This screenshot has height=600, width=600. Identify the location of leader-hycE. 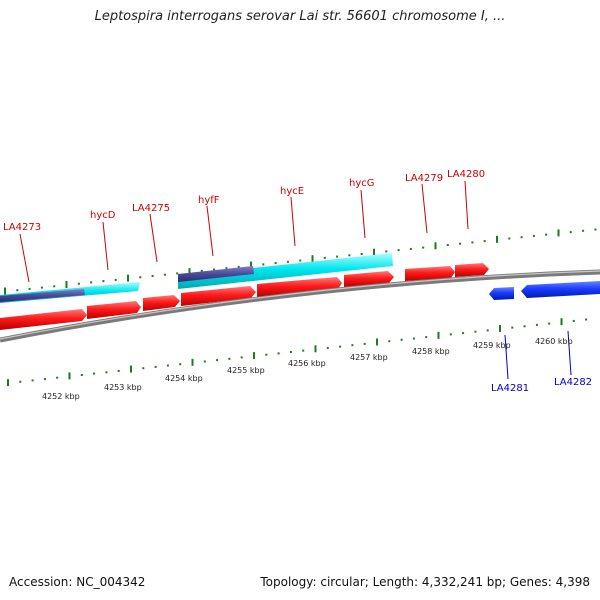
(293, 221).